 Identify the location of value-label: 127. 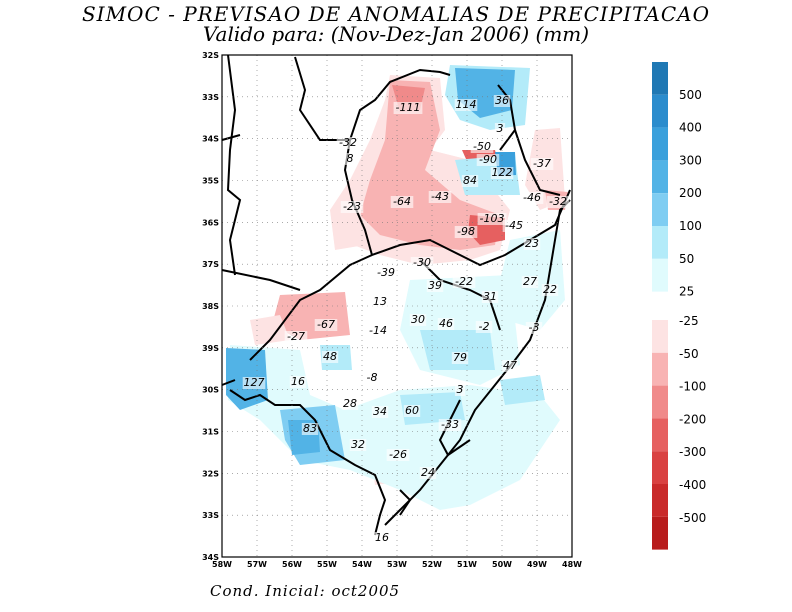
(254, 382).